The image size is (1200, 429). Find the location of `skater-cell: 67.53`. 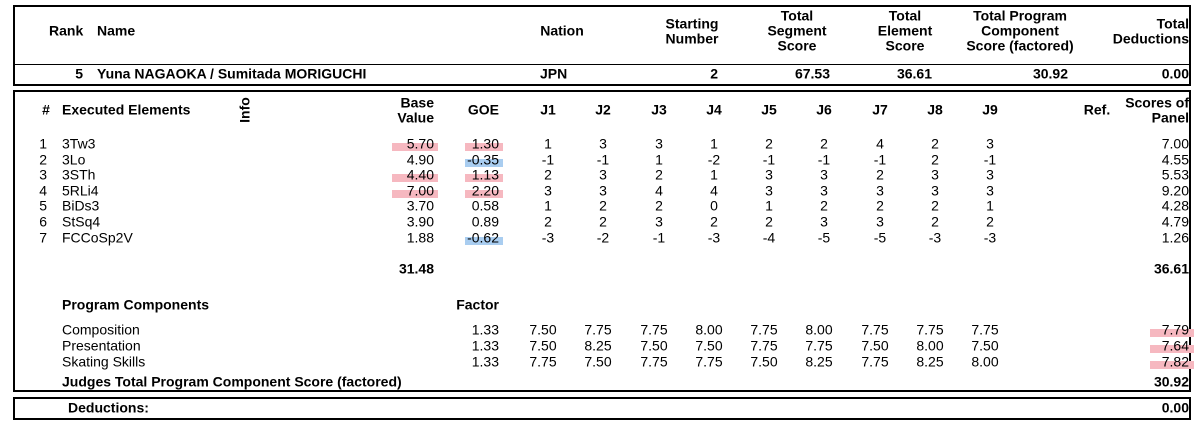

skater-cell: 67.53 is located at coordinates (812, 73).